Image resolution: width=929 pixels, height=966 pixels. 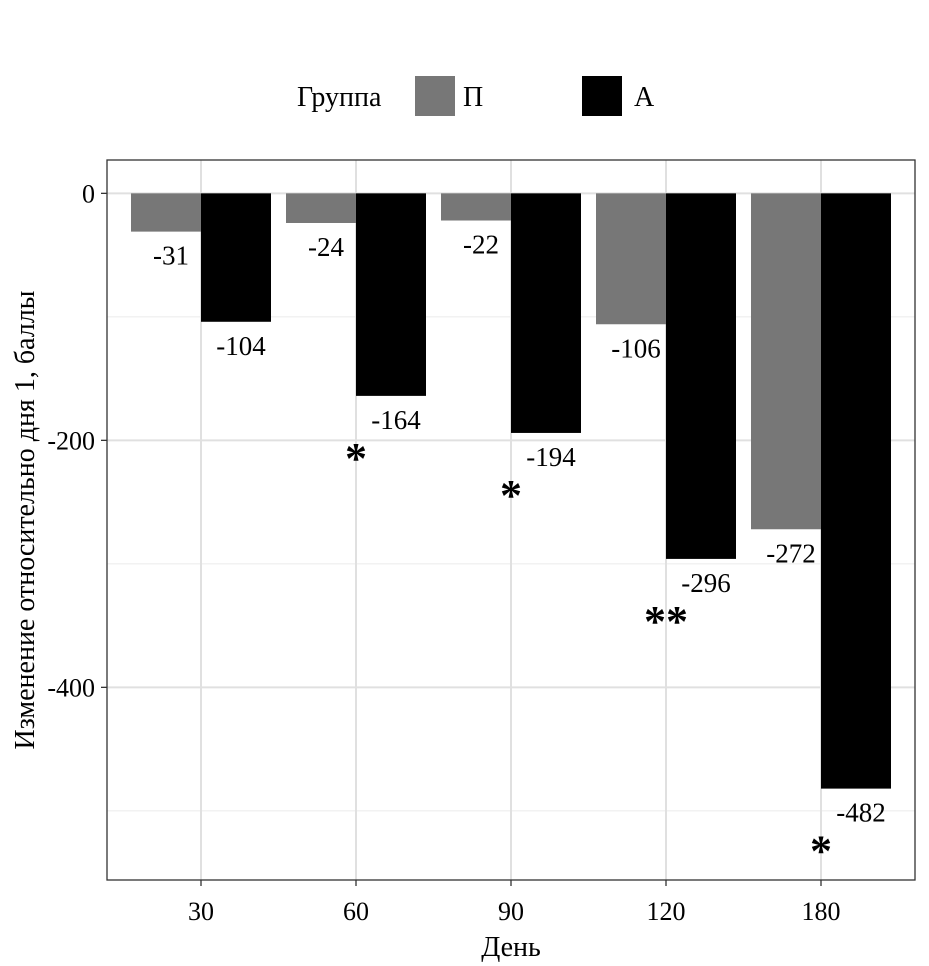 What do you see at coordinates (821, 911) in the screenshot?
I see `x-tick-label: 180` at bounding box center [821, 911].